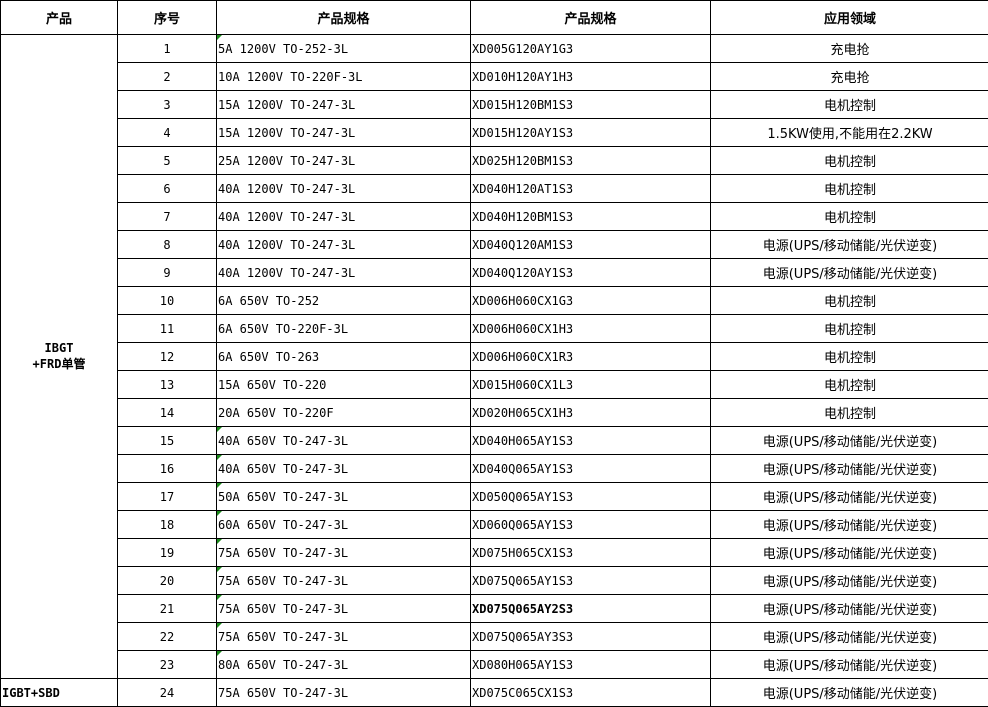  What do you see at coordinates (167, 217) in the screenshot?
I see `number-cell: 7` at bounding box center [167, 217].